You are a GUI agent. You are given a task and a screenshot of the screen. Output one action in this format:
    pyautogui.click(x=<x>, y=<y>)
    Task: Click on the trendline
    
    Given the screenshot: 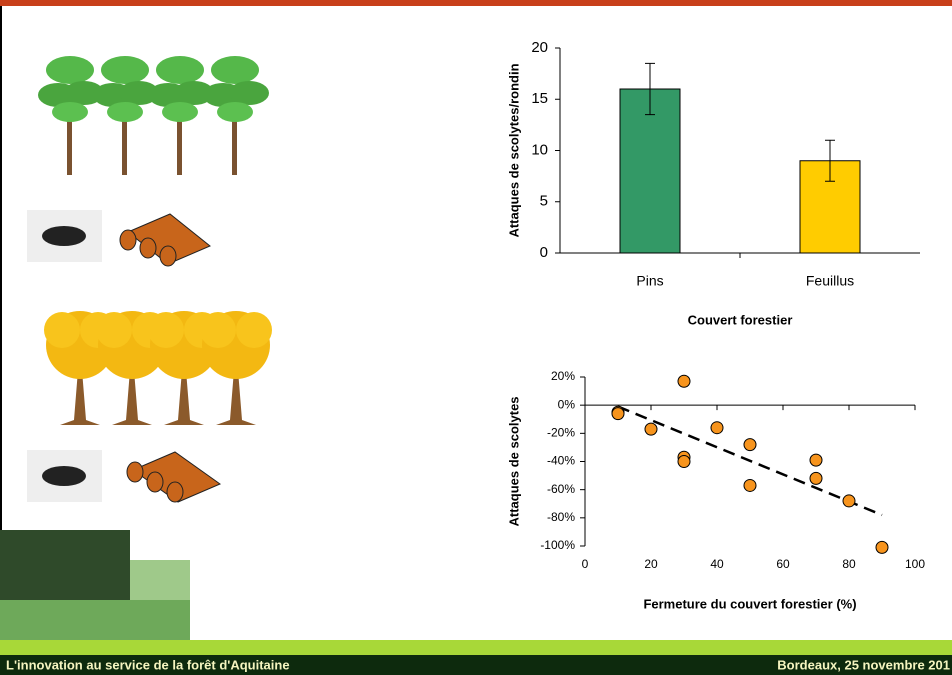 What is the action you would take?
    pyautogui.click(x=750, y=461)
    